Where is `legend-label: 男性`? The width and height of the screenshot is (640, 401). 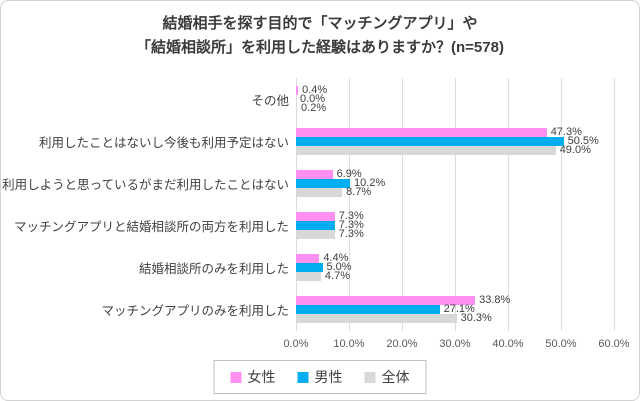
legend-label: 男性 is located at coordinates (328, 377).